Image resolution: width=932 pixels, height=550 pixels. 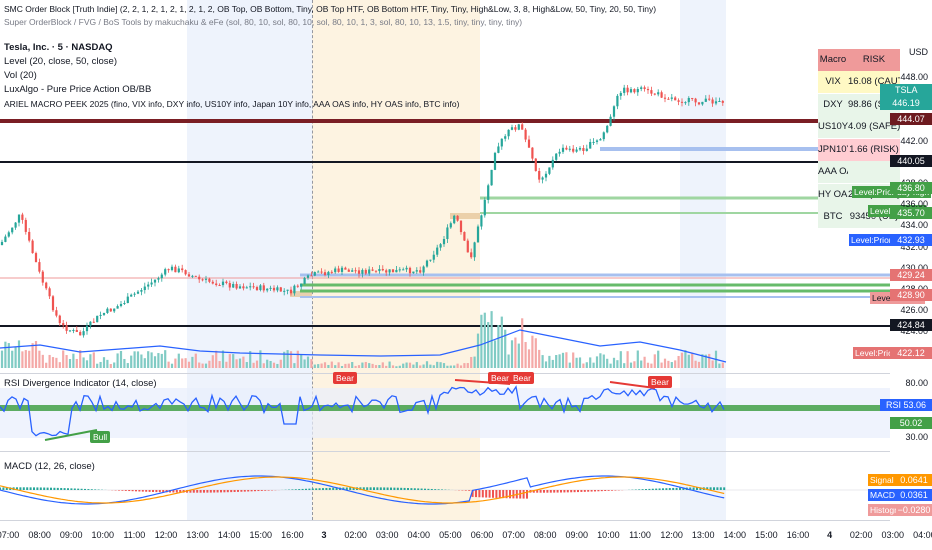 I want to click on indicator-level: Level (20, close, 50, close), so click(x=61, y=61).